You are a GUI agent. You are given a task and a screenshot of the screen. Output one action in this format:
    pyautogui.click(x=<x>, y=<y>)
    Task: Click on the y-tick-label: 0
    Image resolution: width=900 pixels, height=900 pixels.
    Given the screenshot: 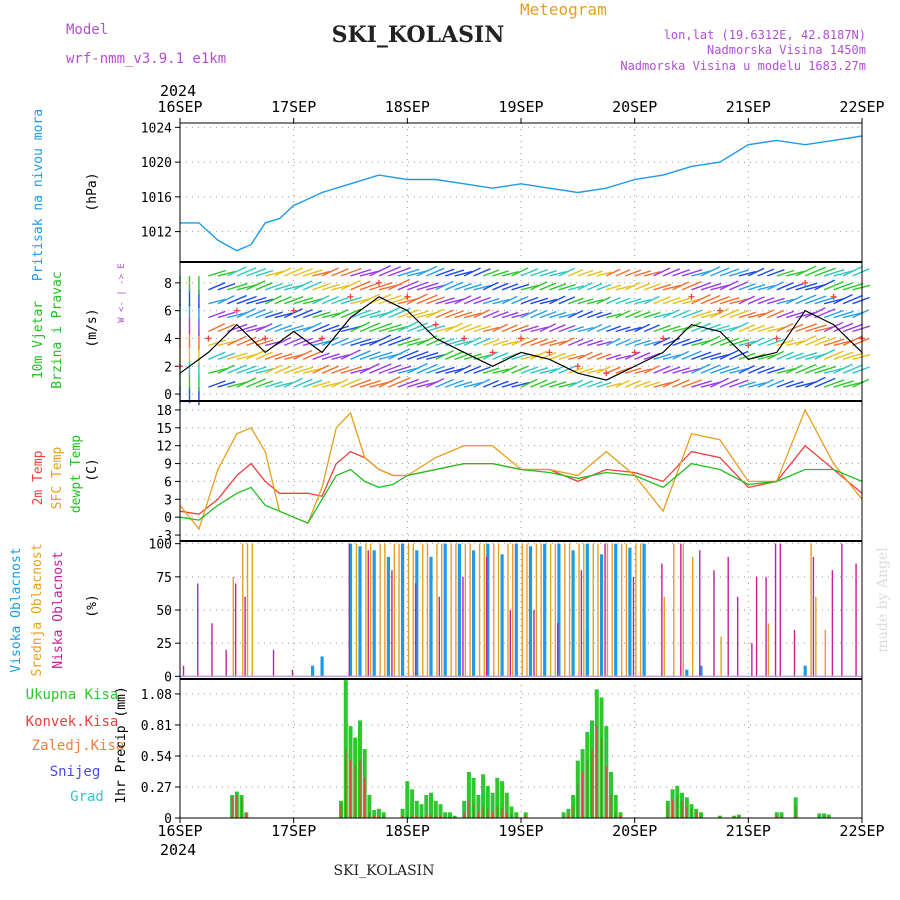 What is the action you would take?
    pyautogui.click(x=168, y=677)
    